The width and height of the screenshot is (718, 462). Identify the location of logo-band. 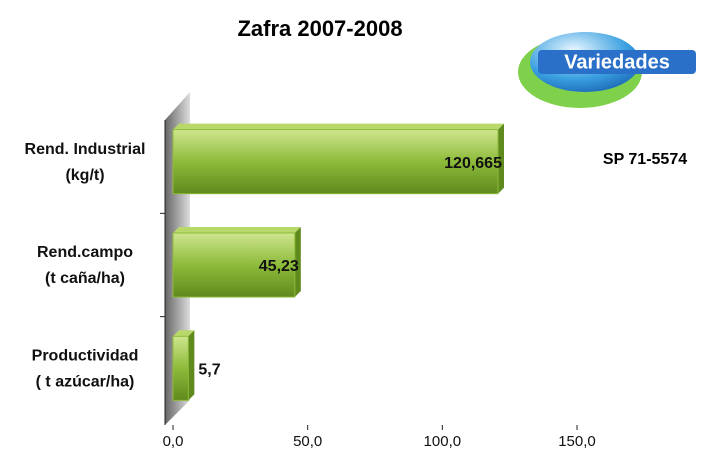
(617, 62).